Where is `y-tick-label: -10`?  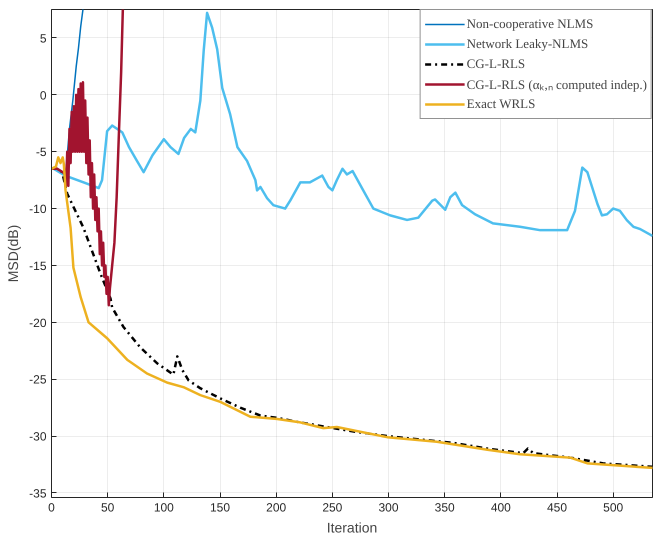 y-tick-label: -10 is located at coordinates (38, 209).